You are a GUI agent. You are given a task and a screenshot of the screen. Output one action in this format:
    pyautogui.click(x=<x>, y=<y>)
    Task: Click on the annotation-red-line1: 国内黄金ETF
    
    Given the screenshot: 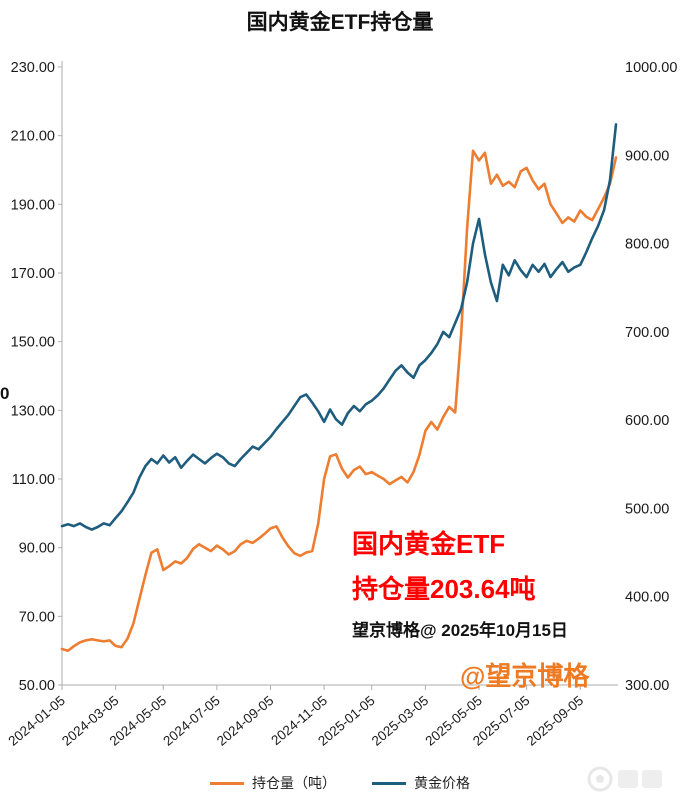 What is the action you would take?
    pyautogui.click(x=429, y=544)
    